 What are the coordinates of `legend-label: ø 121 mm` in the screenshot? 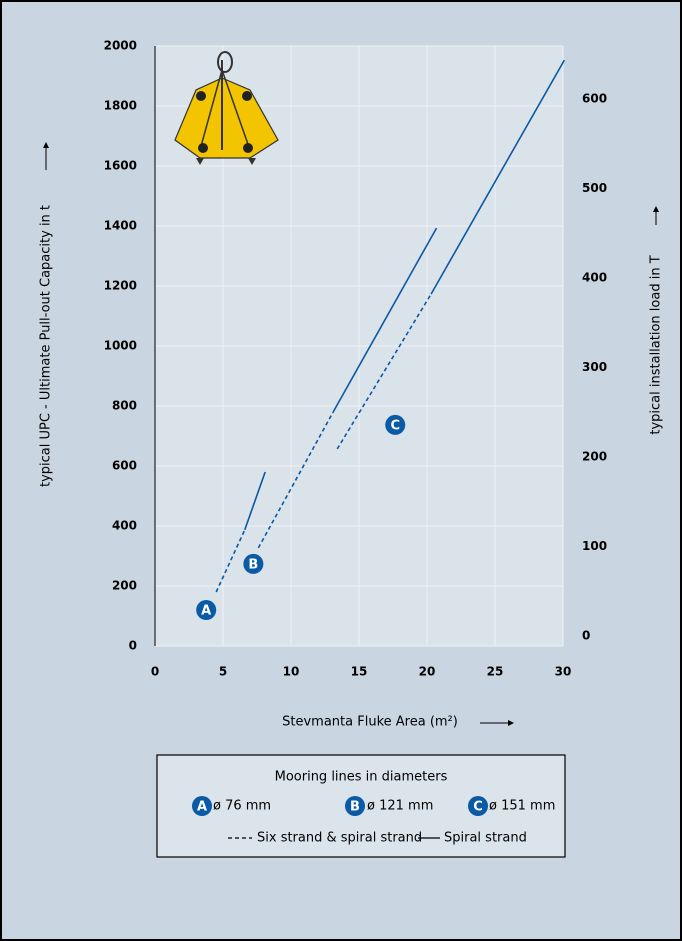 It's located at (400, 806).